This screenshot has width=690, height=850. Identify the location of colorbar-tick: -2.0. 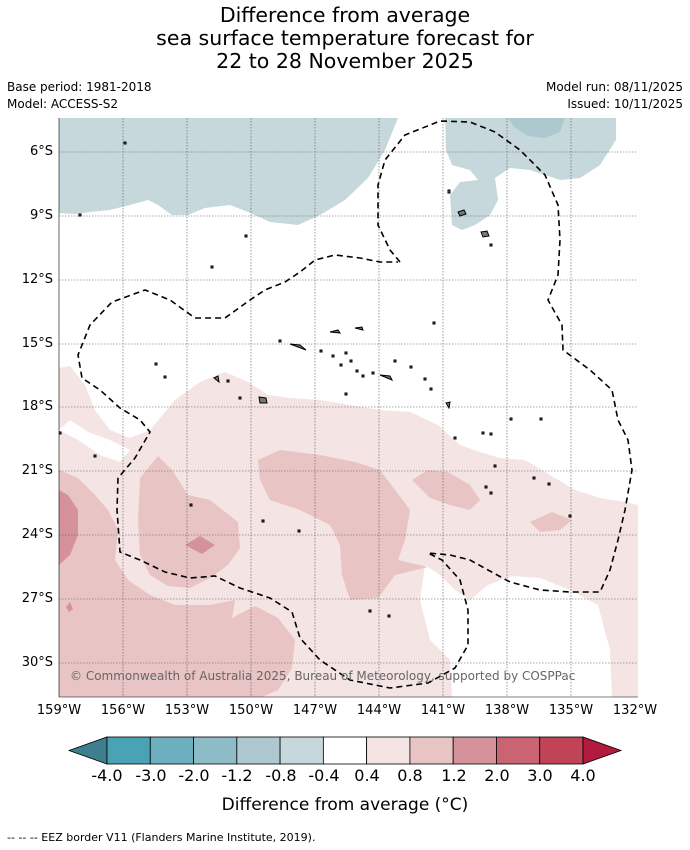
(194, 775).